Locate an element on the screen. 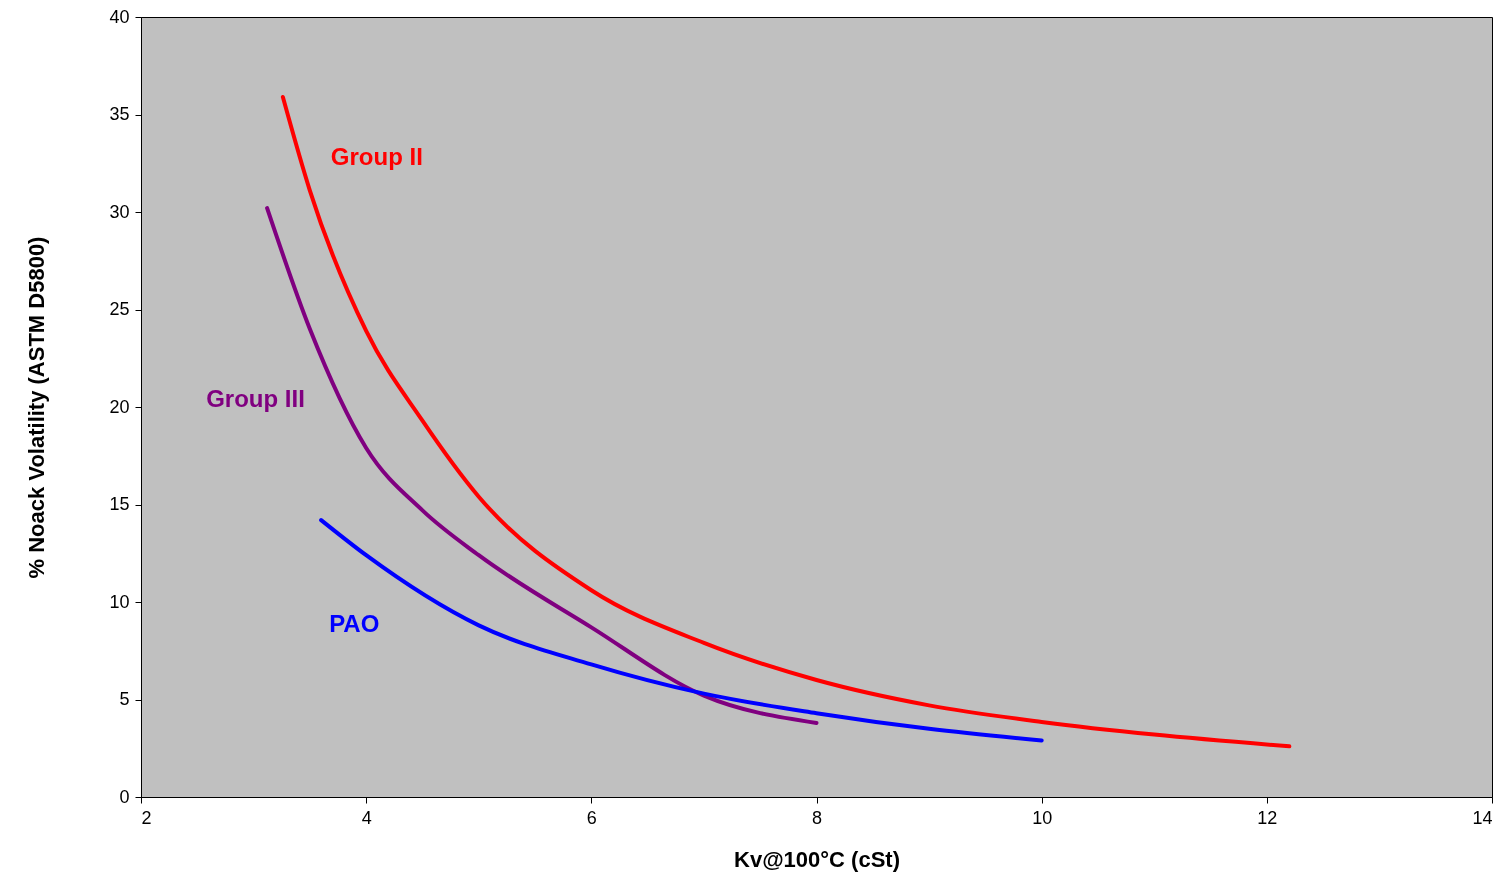  y-axis-title: % Noack Volatility (ASTM D5800) is located at coordinates (37, 407).